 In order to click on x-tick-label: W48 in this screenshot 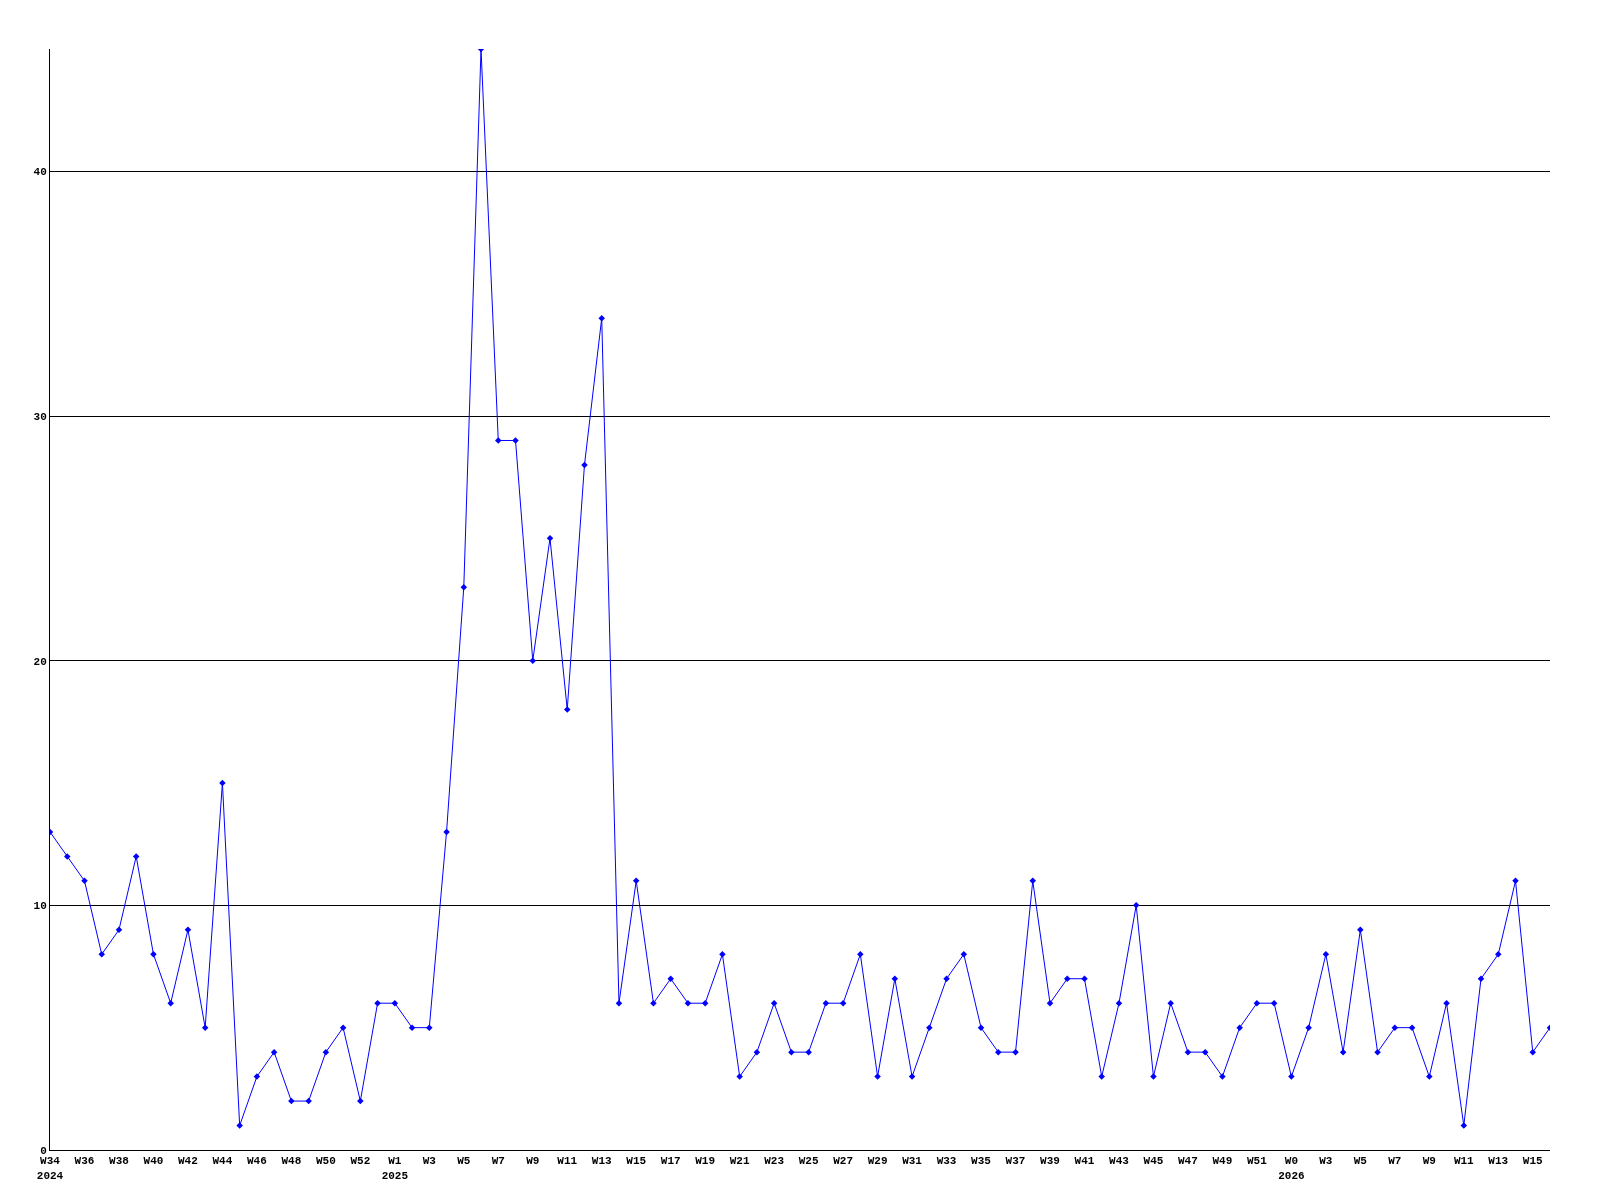, I will do `click(291, 1161)`.